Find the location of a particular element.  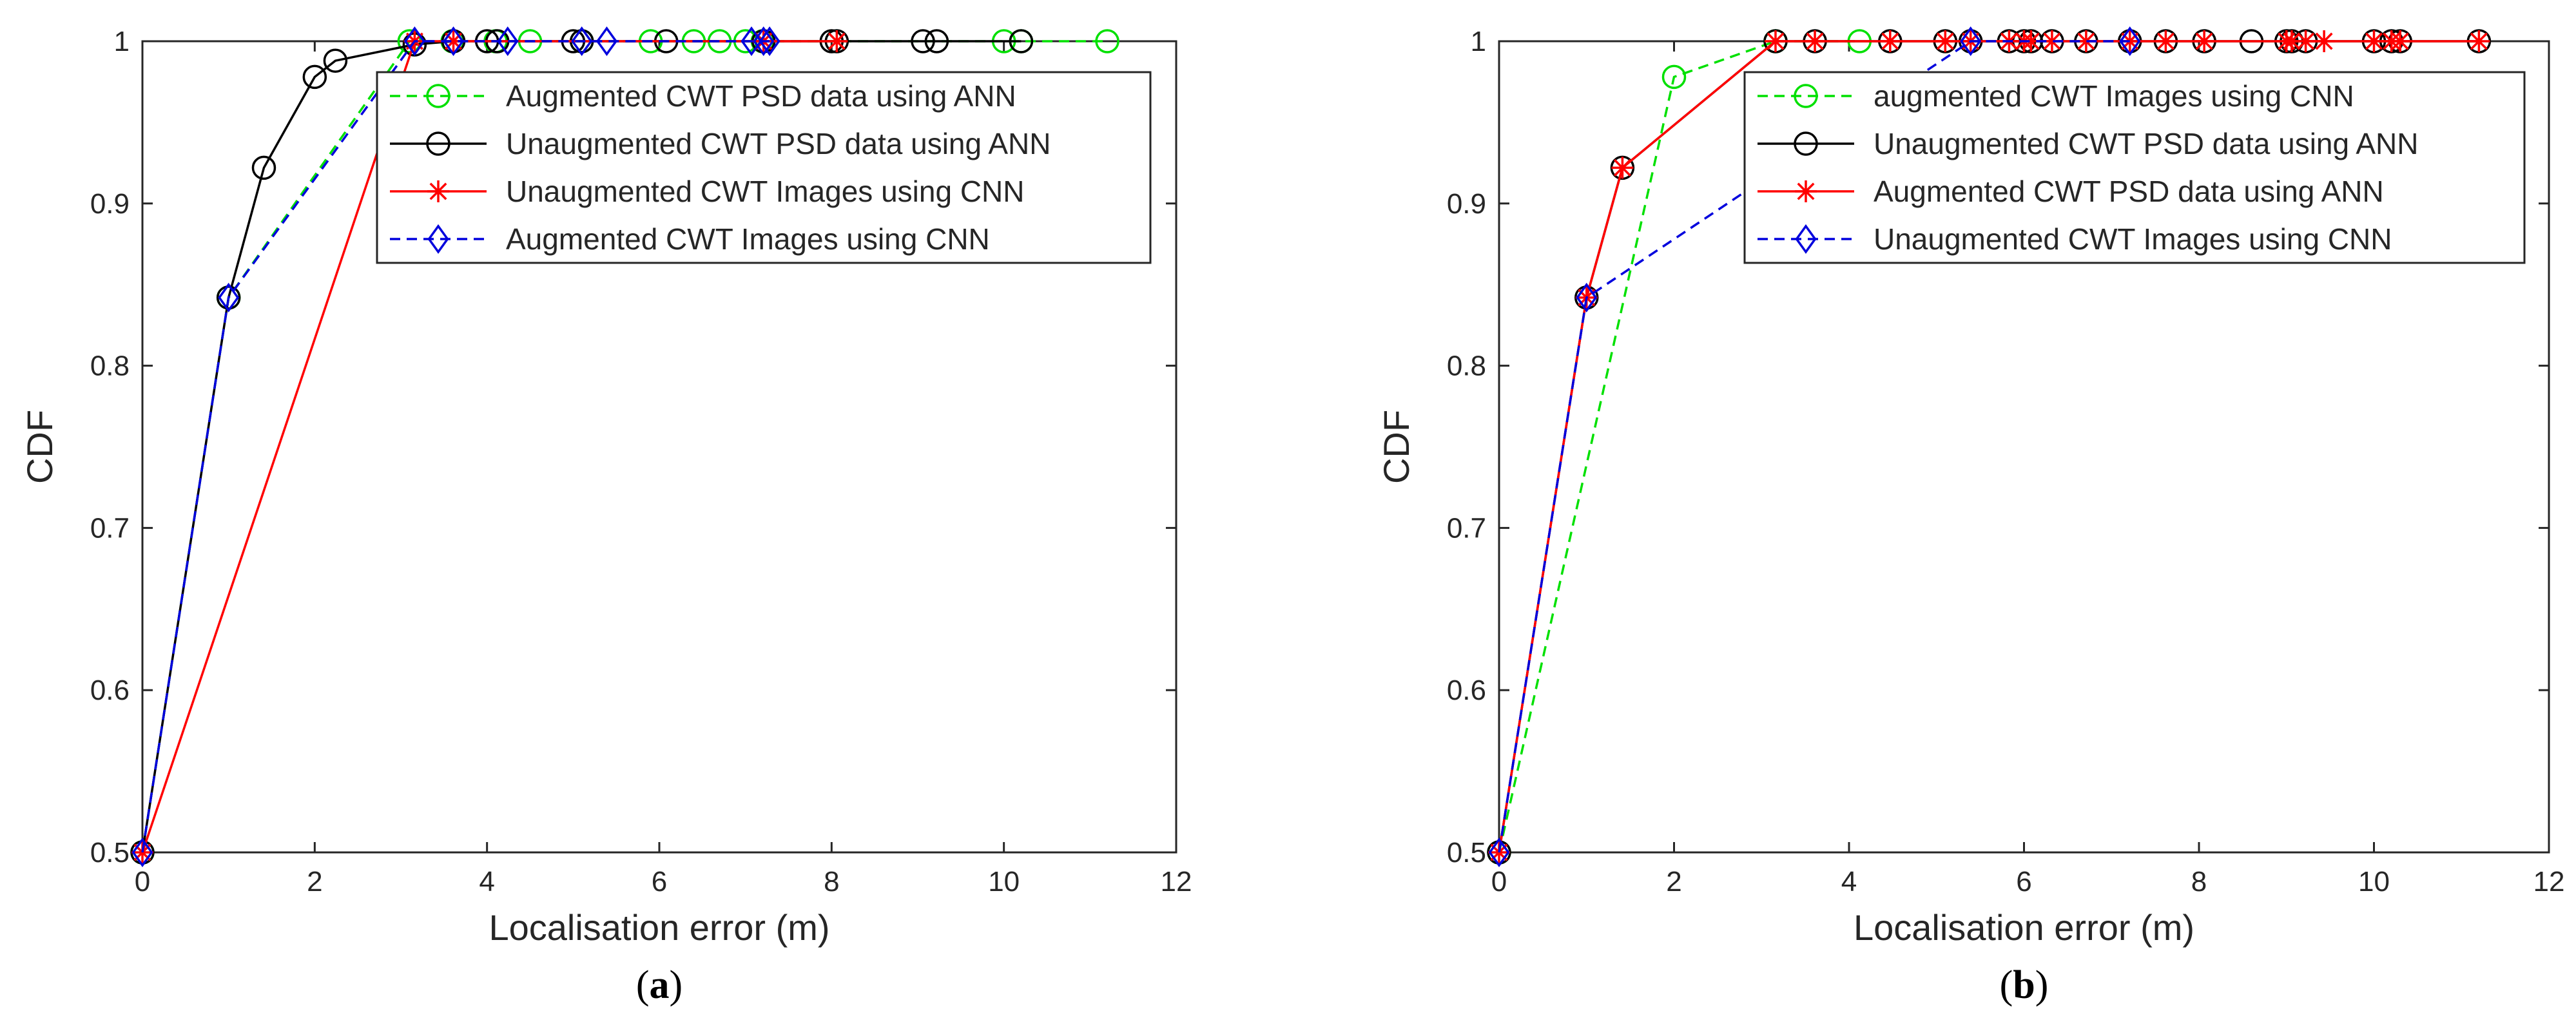

legend-entry: augmented CWT Images using CNN is located at coordinates (2056, 96).